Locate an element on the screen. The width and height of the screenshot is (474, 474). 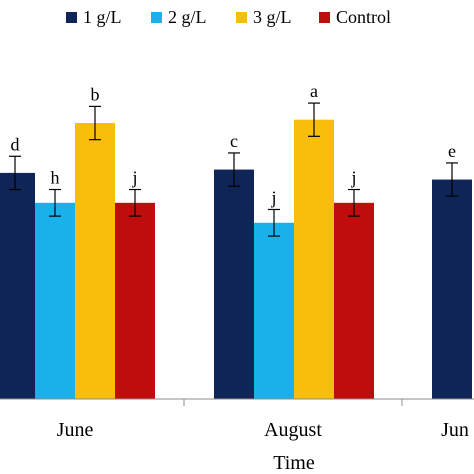
chart-legend: 1 g/L 2 g/L 3 g/L Control is located at coordinates (237, 17).